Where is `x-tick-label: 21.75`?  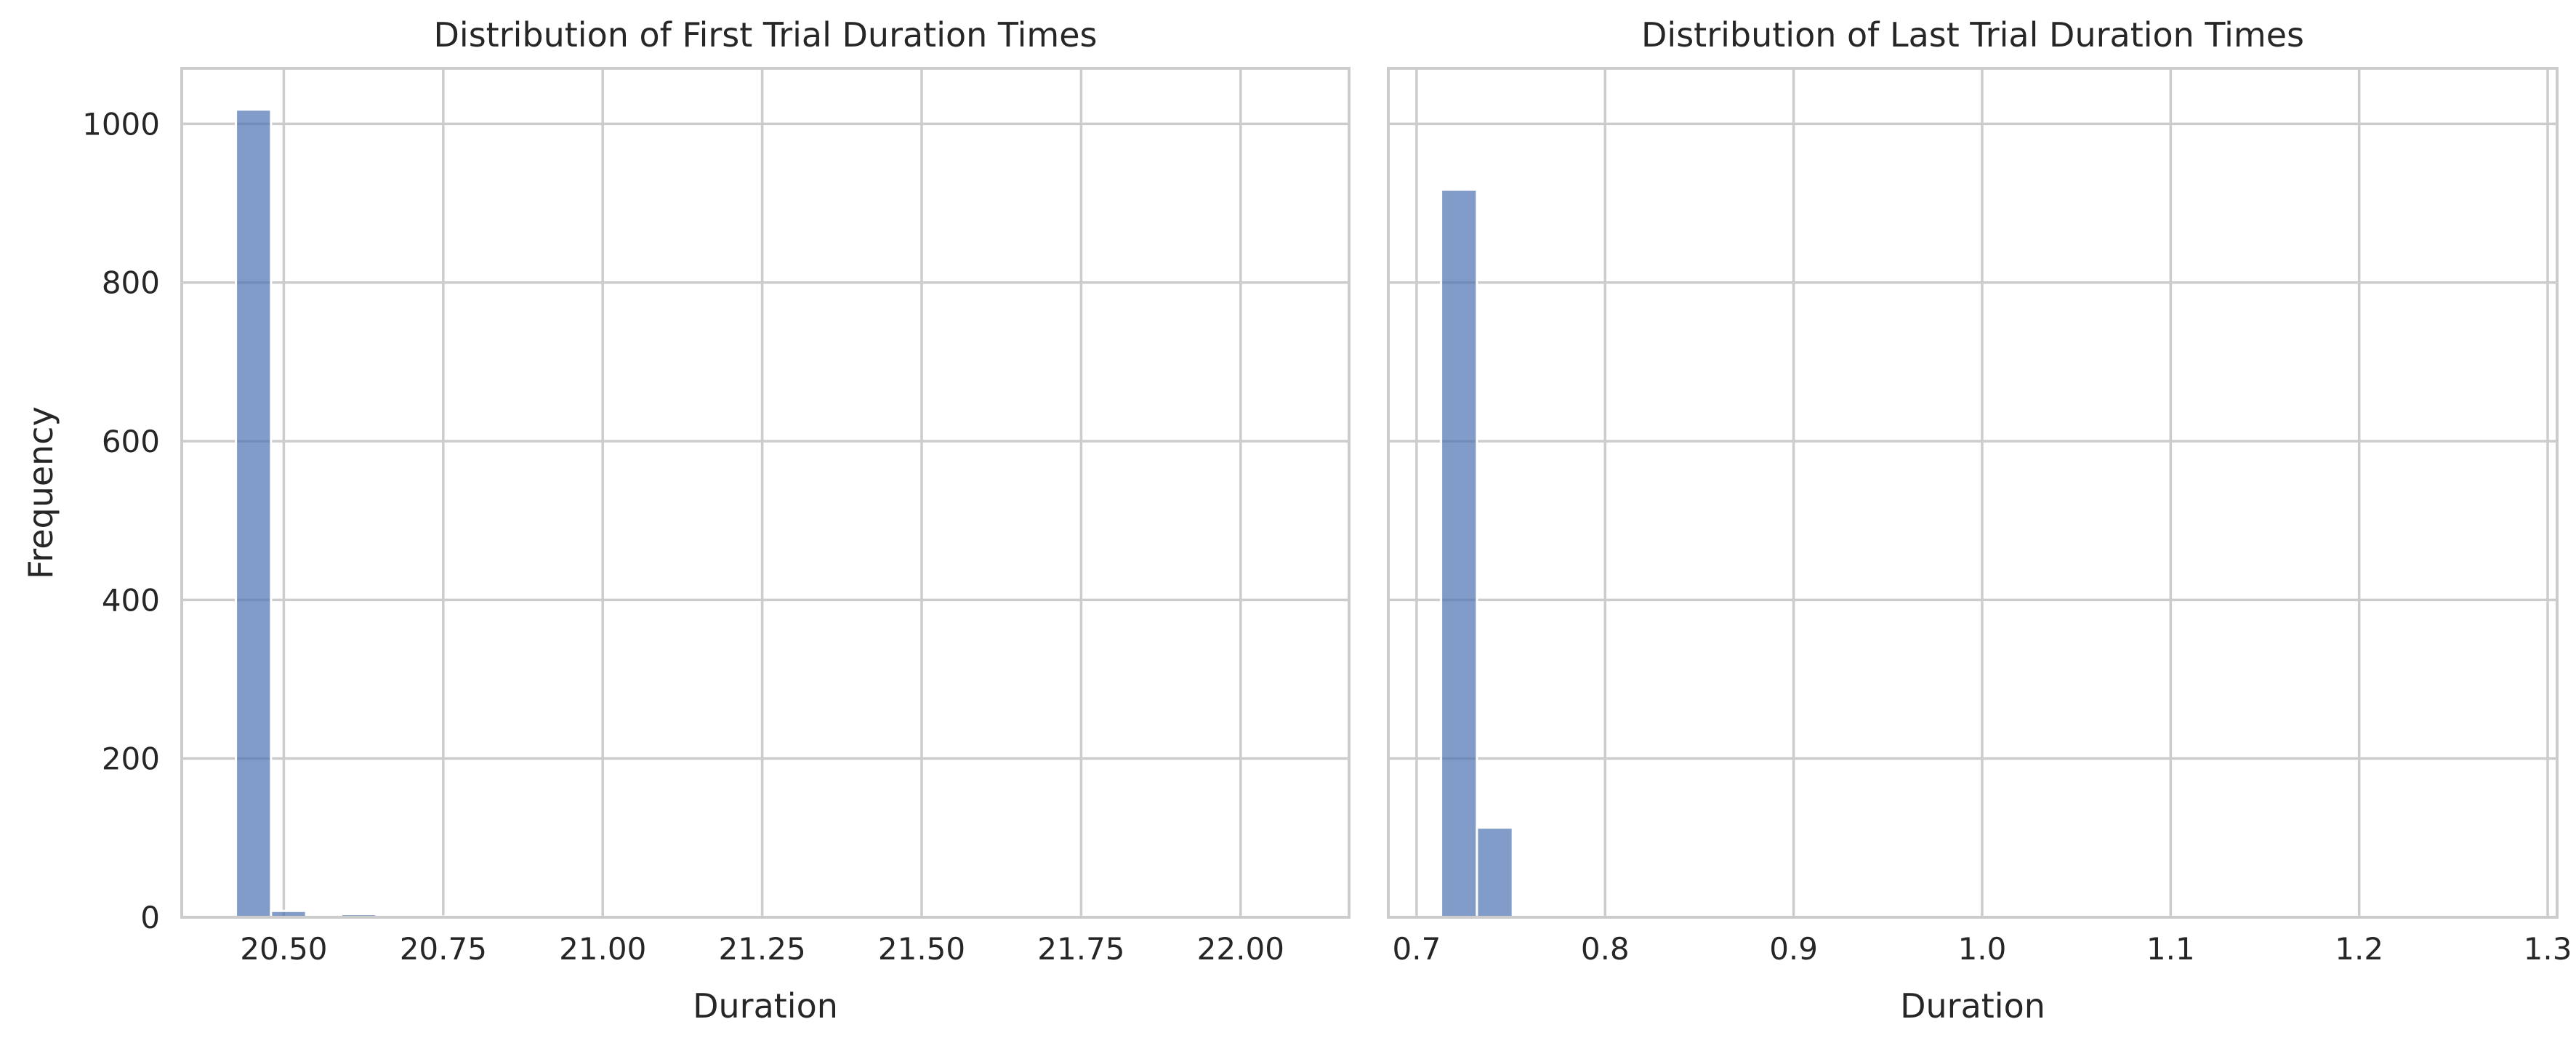 x-tick-label: 21.75 is located at coordinates (1080, 949).